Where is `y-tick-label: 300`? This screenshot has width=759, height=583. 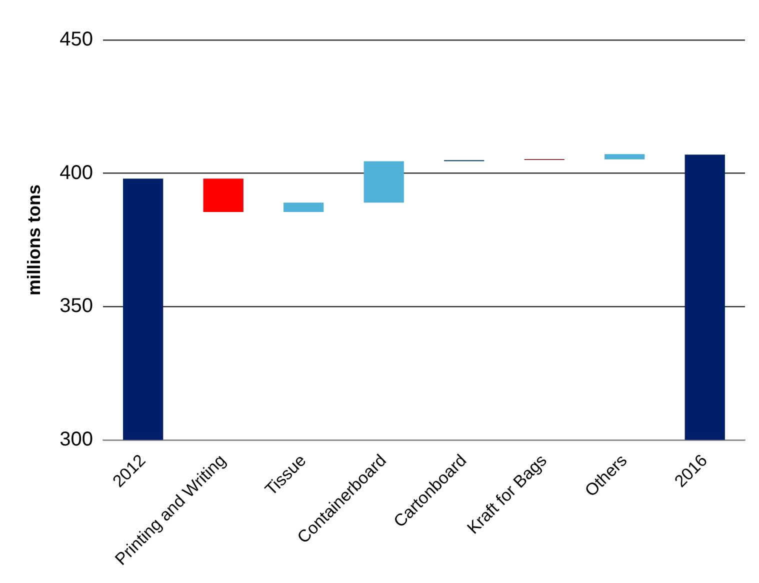 y-tick-label: 300 is located at coordinates (76, 439).